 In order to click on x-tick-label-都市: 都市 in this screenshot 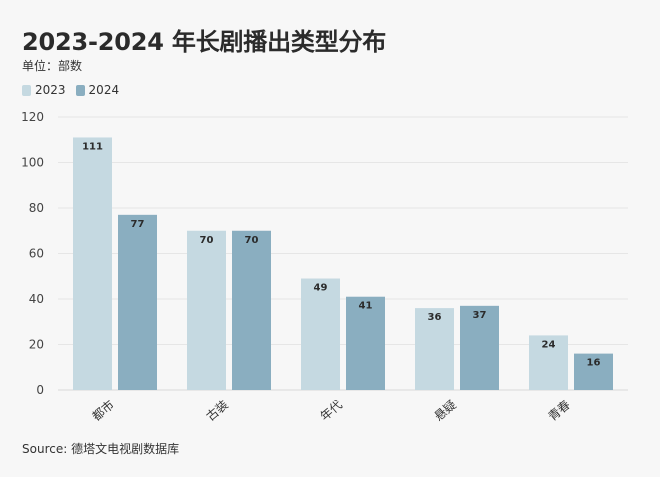, I will do `click(103, 410)`.